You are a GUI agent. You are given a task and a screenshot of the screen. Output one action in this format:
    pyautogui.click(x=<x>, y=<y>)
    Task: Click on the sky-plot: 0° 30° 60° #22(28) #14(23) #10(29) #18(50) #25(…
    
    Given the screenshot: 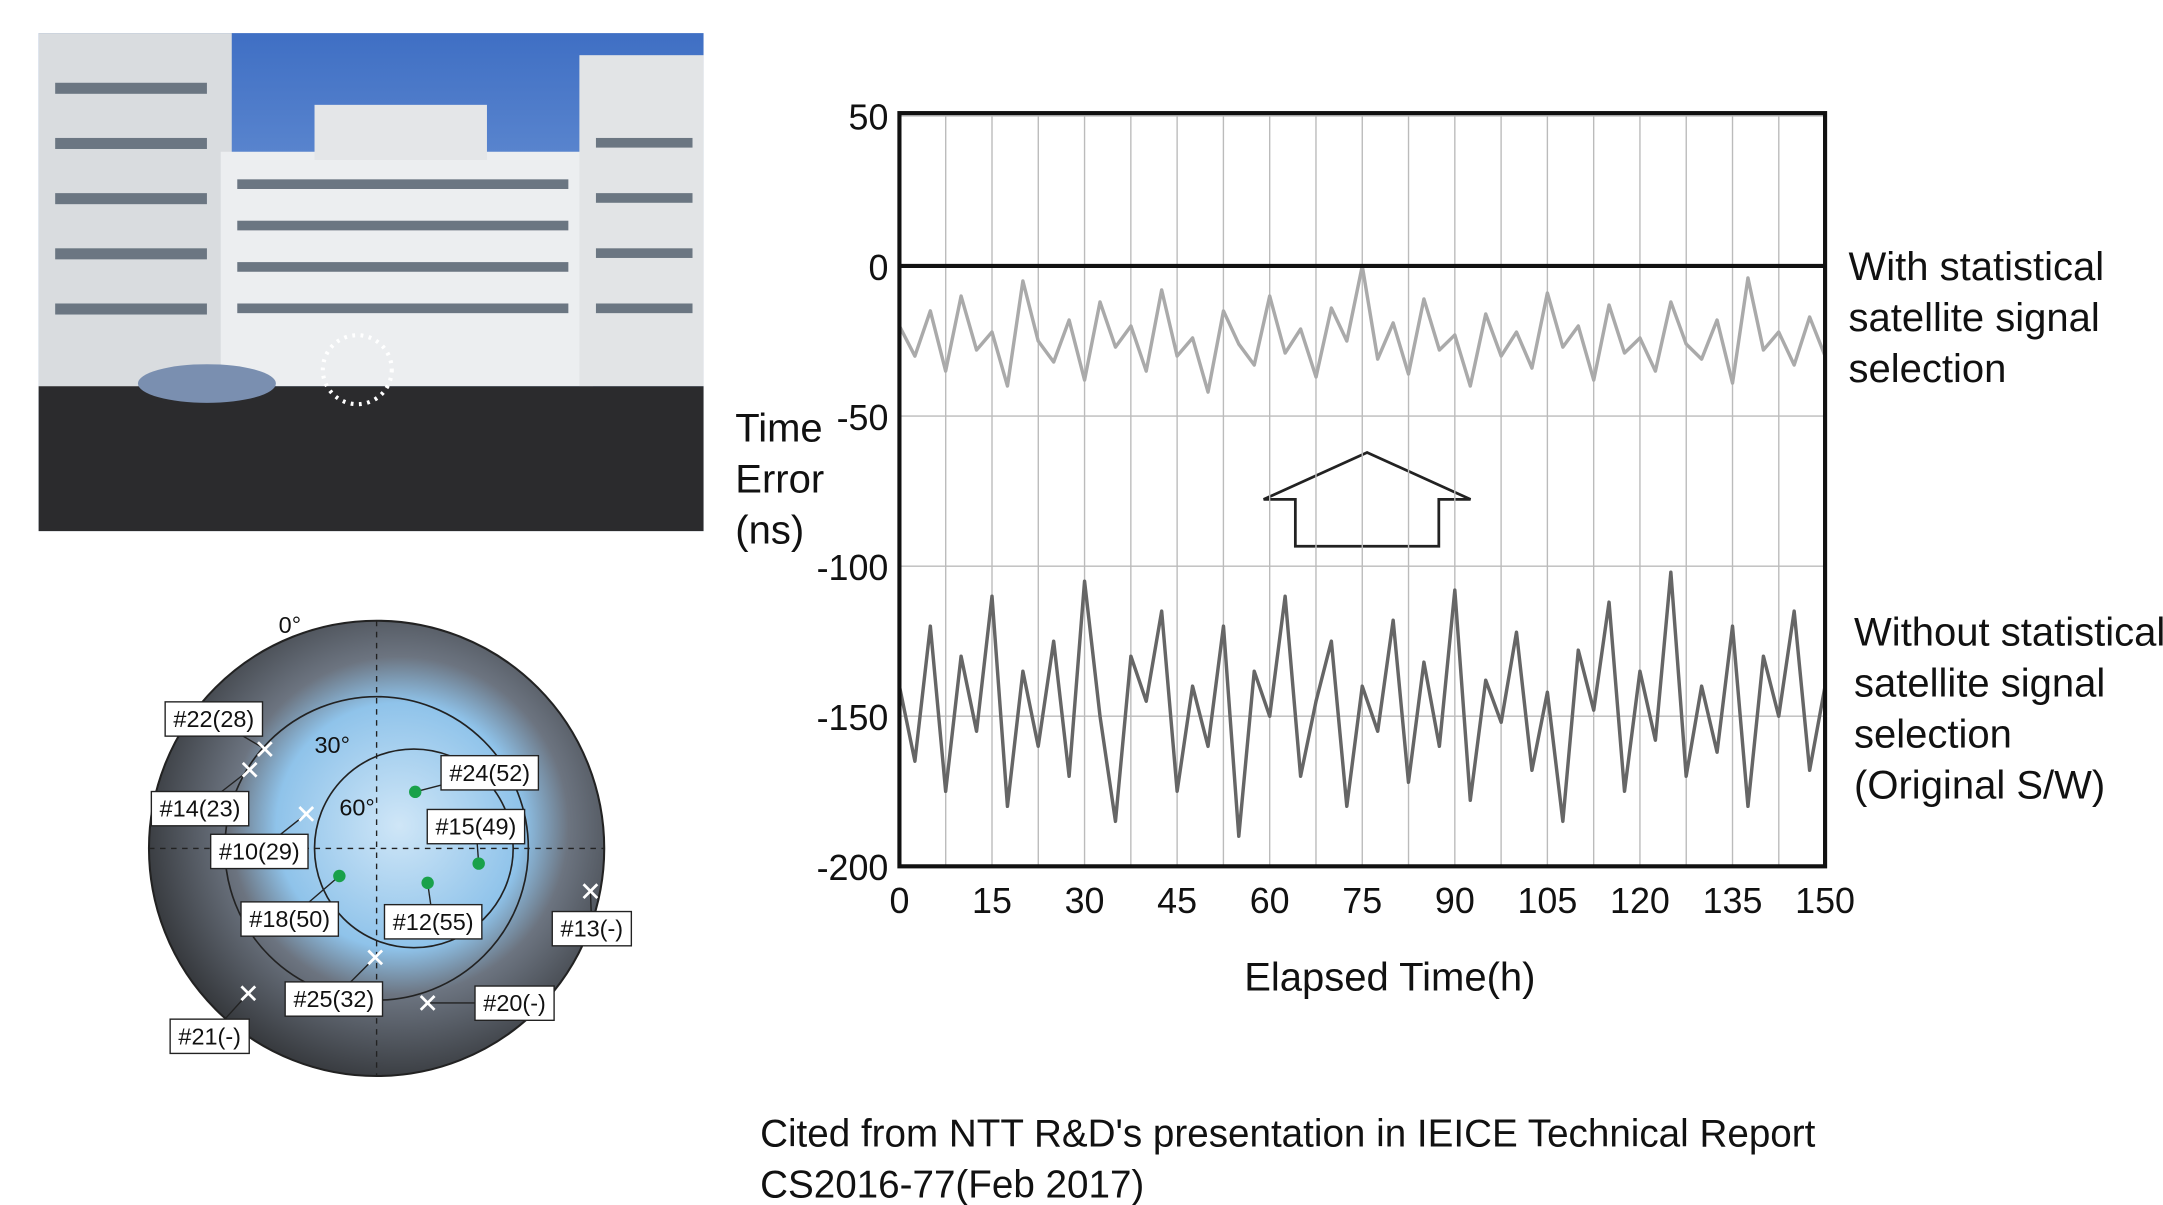 What is the action you would take?
    pyautogui.click(x=390, y=845)
    